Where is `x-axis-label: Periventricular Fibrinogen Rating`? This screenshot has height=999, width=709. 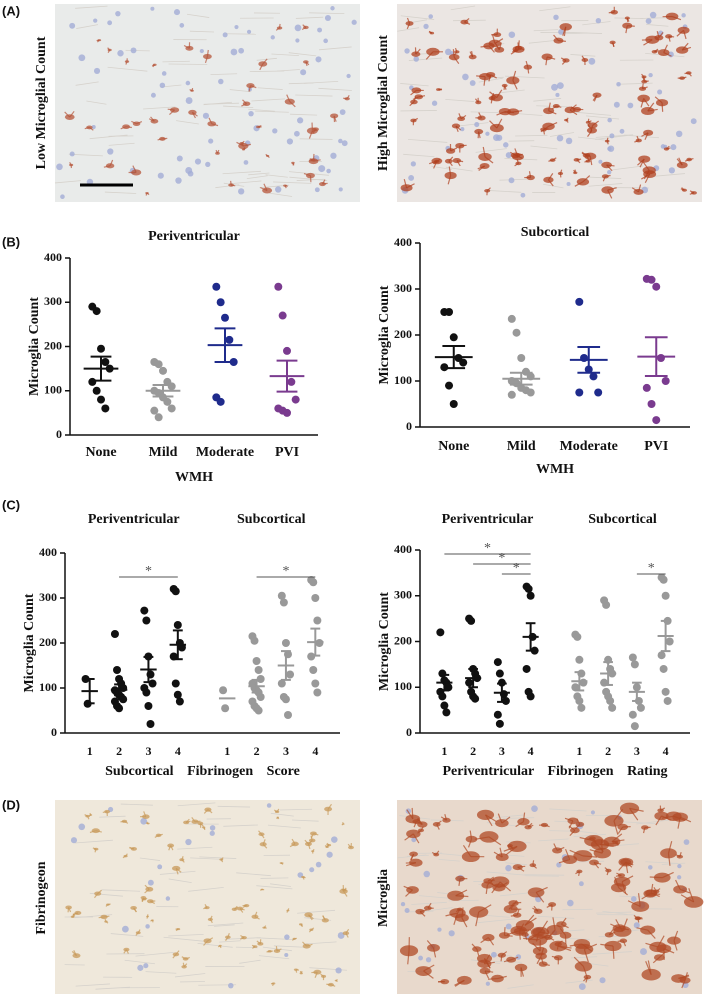 x-axis-label: Periventricular Fibrinogen Rating is located at coordinates (554, 771).